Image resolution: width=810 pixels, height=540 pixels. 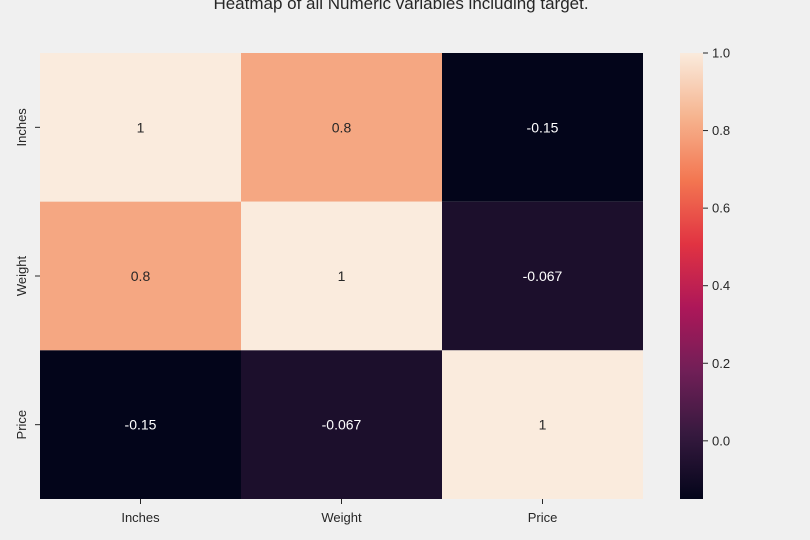 What do you see at coordinates (721, 130) in the screenshot?
I see `colorbar-tick-label: 0.8` at bounding box center [721, 130].